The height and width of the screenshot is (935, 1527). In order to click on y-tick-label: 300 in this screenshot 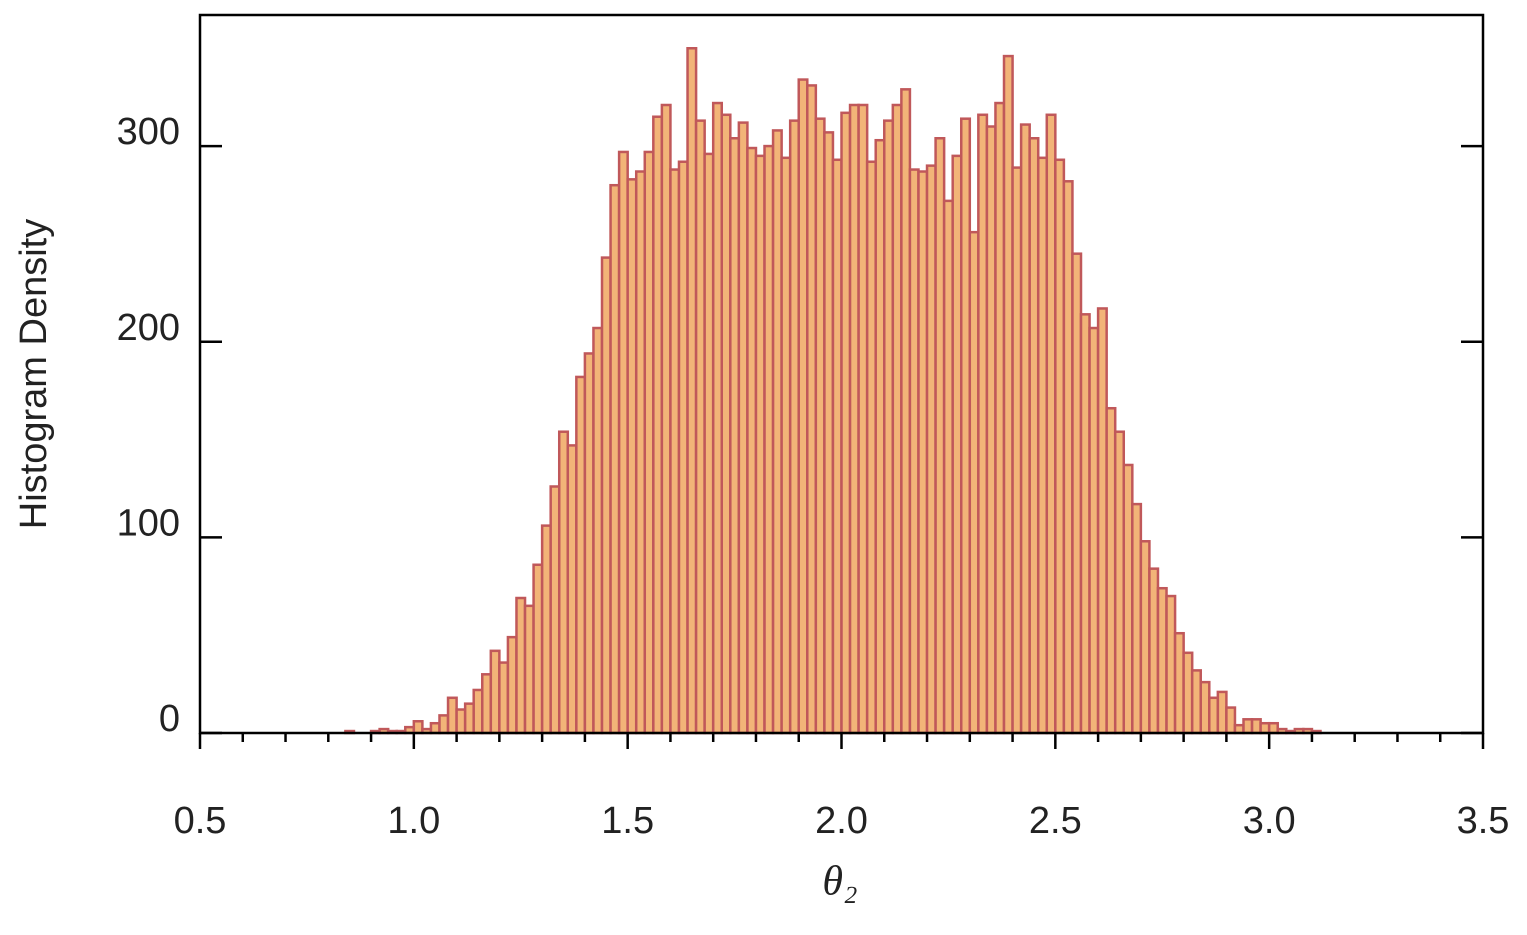, I will do `click(148, 132)`.